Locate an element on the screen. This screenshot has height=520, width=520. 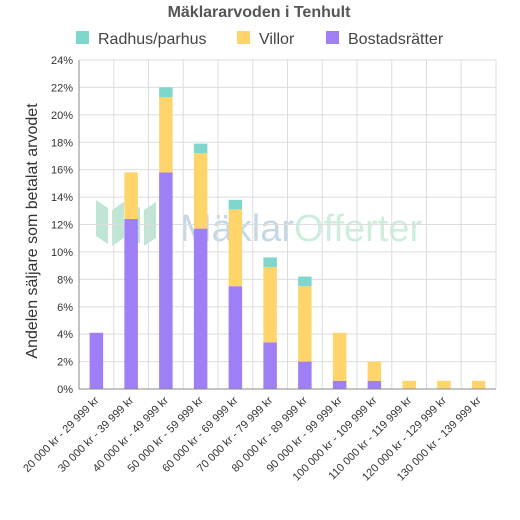
y-tick-labels: 0% 2% 4% 6% 8% 10% 12% 14% 16% 18% 20% 22% 24% is located at coordinates (62, 225).